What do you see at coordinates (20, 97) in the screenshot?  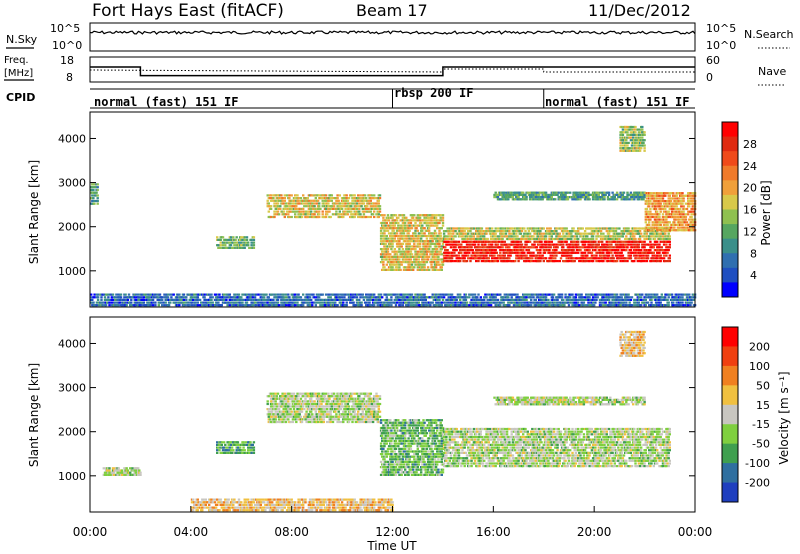 I see `cpid-label: CPID` at bounding box center [20, 97].